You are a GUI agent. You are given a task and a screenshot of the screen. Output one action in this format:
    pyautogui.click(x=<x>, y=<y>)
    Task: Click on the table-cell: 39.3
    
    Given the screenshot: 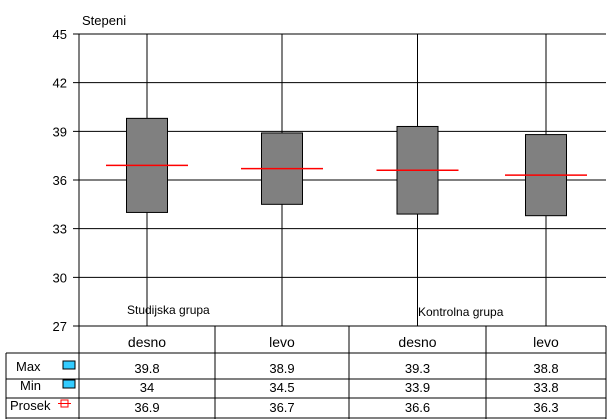 What is the action you would take?
    pyautogui.click(x=417, y=368)
    